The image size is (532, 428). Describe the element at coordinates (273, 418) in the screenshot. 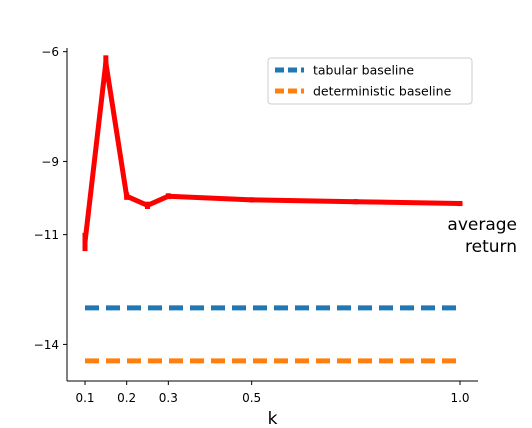

I see `x-axis-label: k` at that location.